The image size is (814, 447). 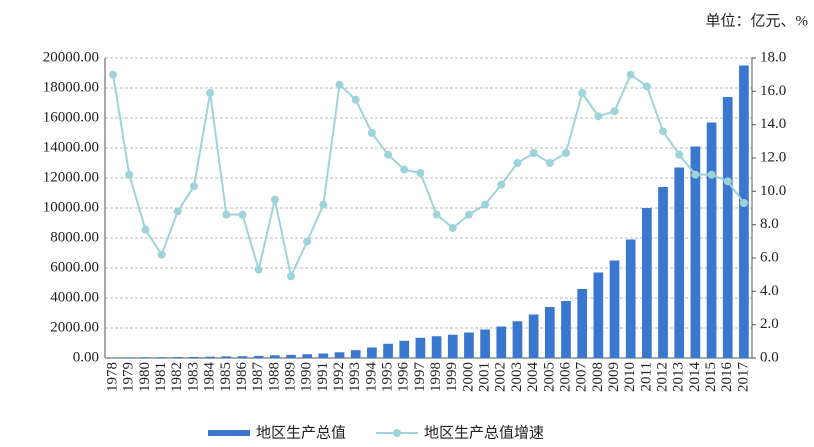 What do you see at coordinates (549, 377) in the screenshot?
I see `x-tick-label: 2005` at bounding box center [549, 377].